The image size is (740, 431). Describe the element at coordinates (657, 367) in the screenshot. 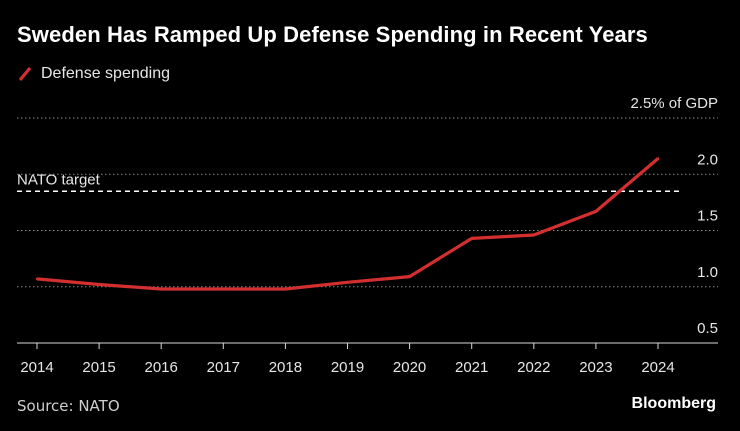

I see `x-tick-label-2024: 2024` at that location.